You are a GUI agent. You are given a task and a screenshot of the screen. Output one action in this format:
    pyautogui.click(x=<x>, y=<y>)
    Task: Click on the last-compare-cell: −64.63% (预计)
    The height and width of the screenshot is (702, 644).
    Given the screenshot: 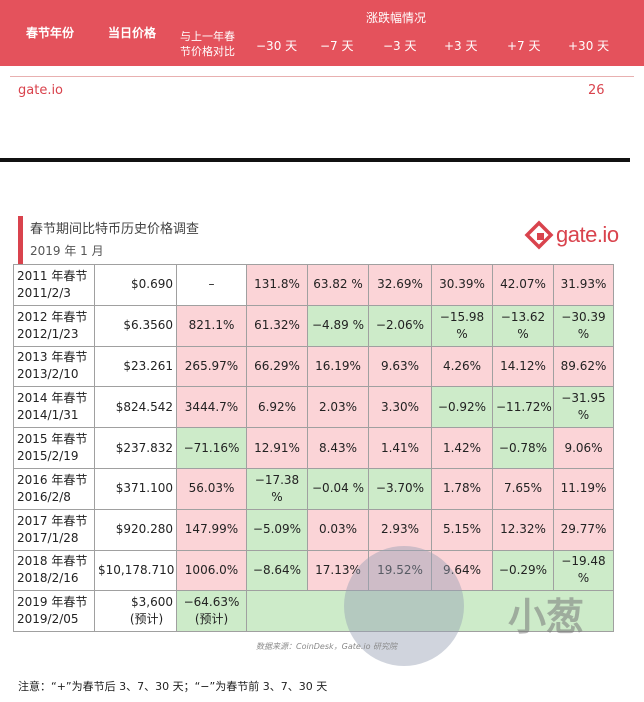 What is the action you would take?
    pyautogui.click(x=211, y=611)
    